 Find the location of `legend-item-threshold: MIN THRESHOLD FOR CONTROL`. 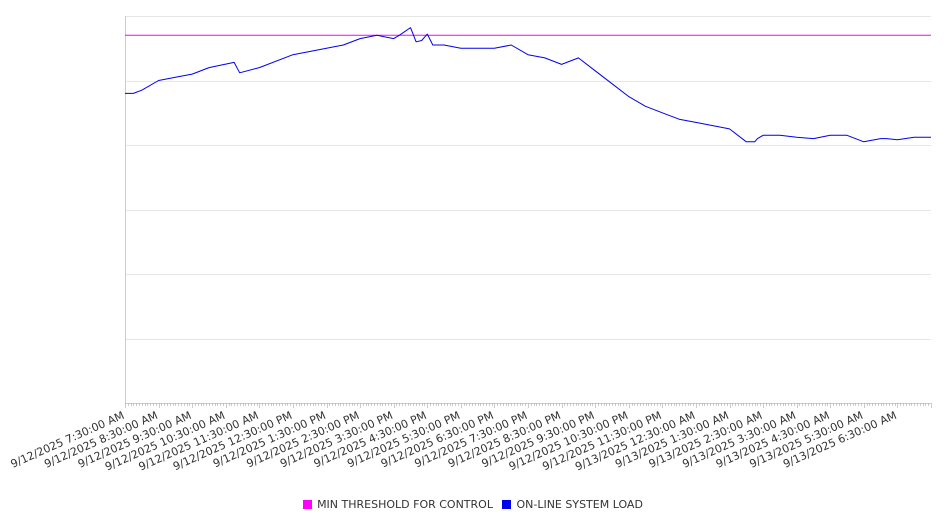

legend-item-threshold: MIN THRESHOLD FOR CONTROL is located at coordinates (398, 504).